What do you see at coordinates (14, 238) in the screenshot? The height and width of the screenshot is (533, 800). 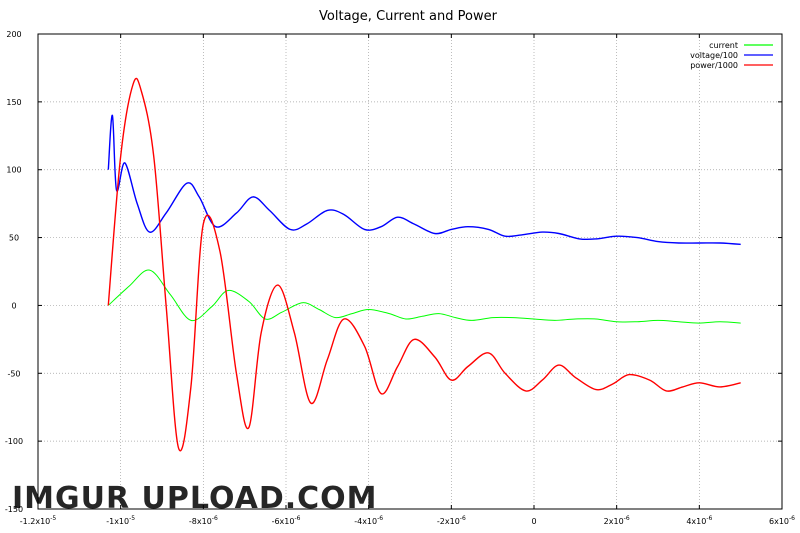 I see `y-tick-label: 50` at bounding box center [14, 238].